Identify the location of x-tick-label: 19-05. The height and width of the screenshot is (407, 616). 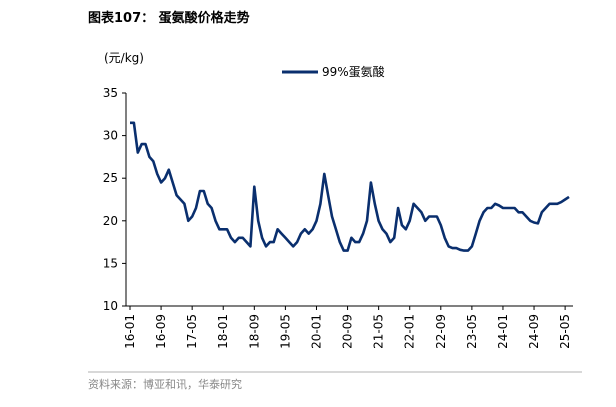
(285, 331).